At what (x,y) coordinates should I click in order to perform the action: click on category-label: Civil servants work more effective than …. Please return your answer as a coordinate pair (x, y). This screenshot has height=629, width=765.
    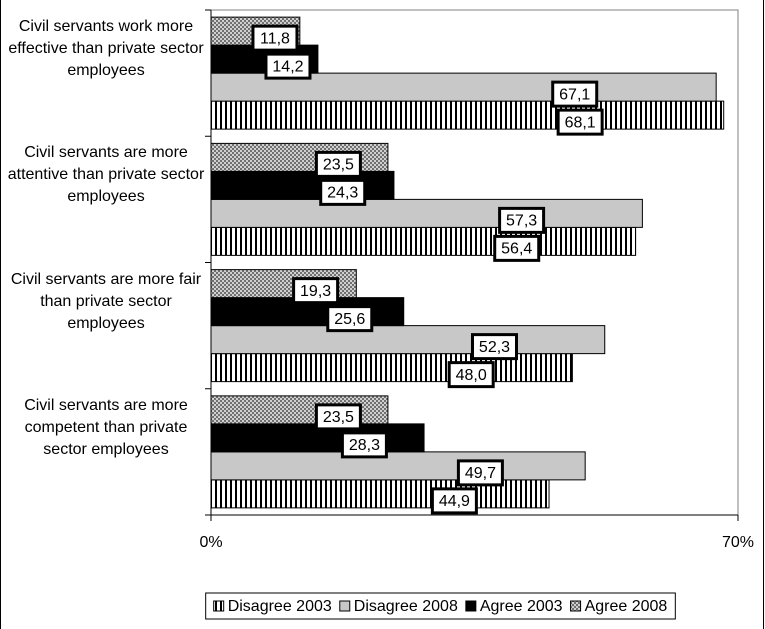
    Looking at the image, I should click on (106, 48).